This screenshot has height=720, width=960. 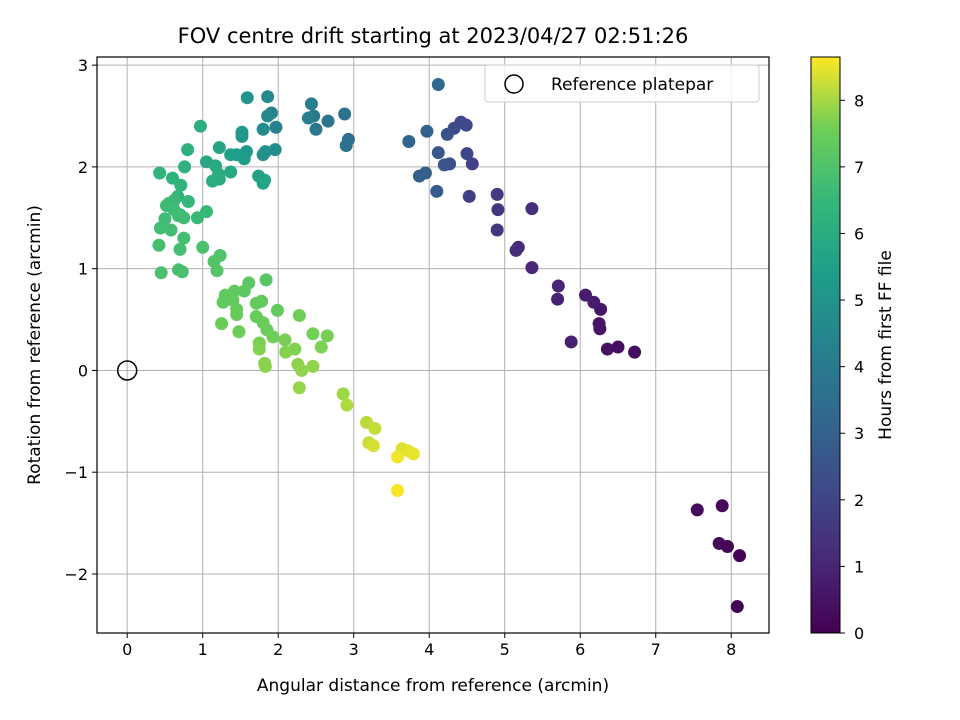 What do you see at coordinates (433, 686) in the screenshot?
I see `x-axis-label: Angular distance from reference (arcmin)` at bounding box center [433, 686].